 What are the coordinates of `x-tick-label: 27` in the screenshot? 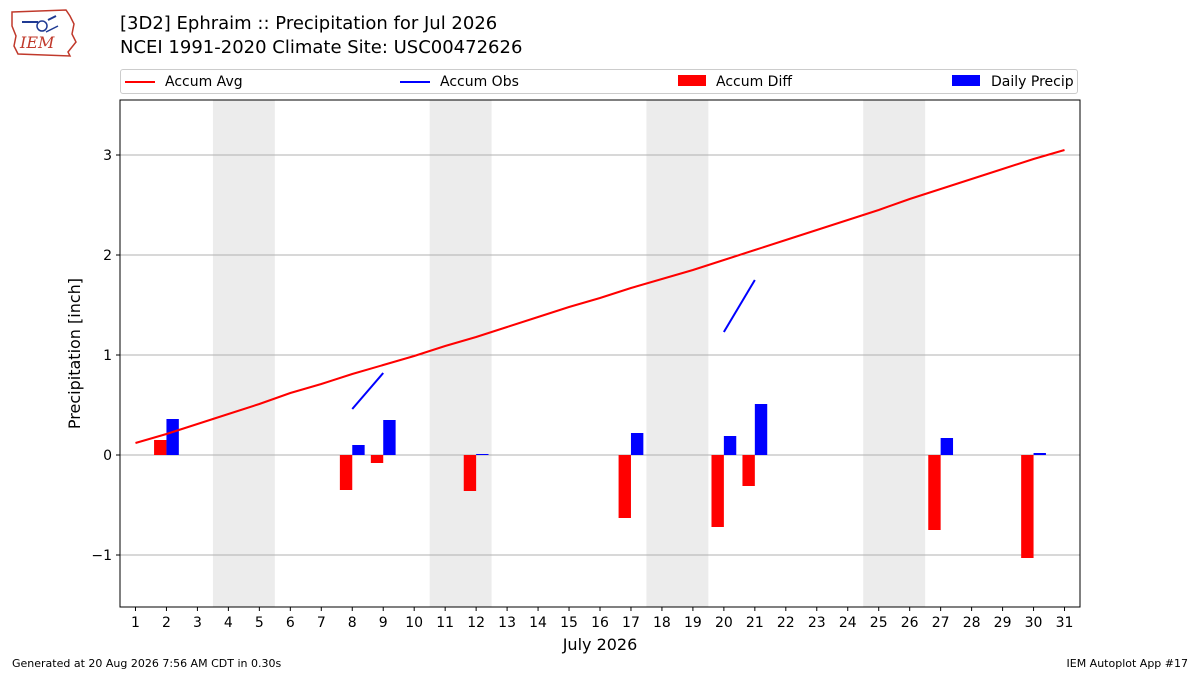 It's located at (941, 623).